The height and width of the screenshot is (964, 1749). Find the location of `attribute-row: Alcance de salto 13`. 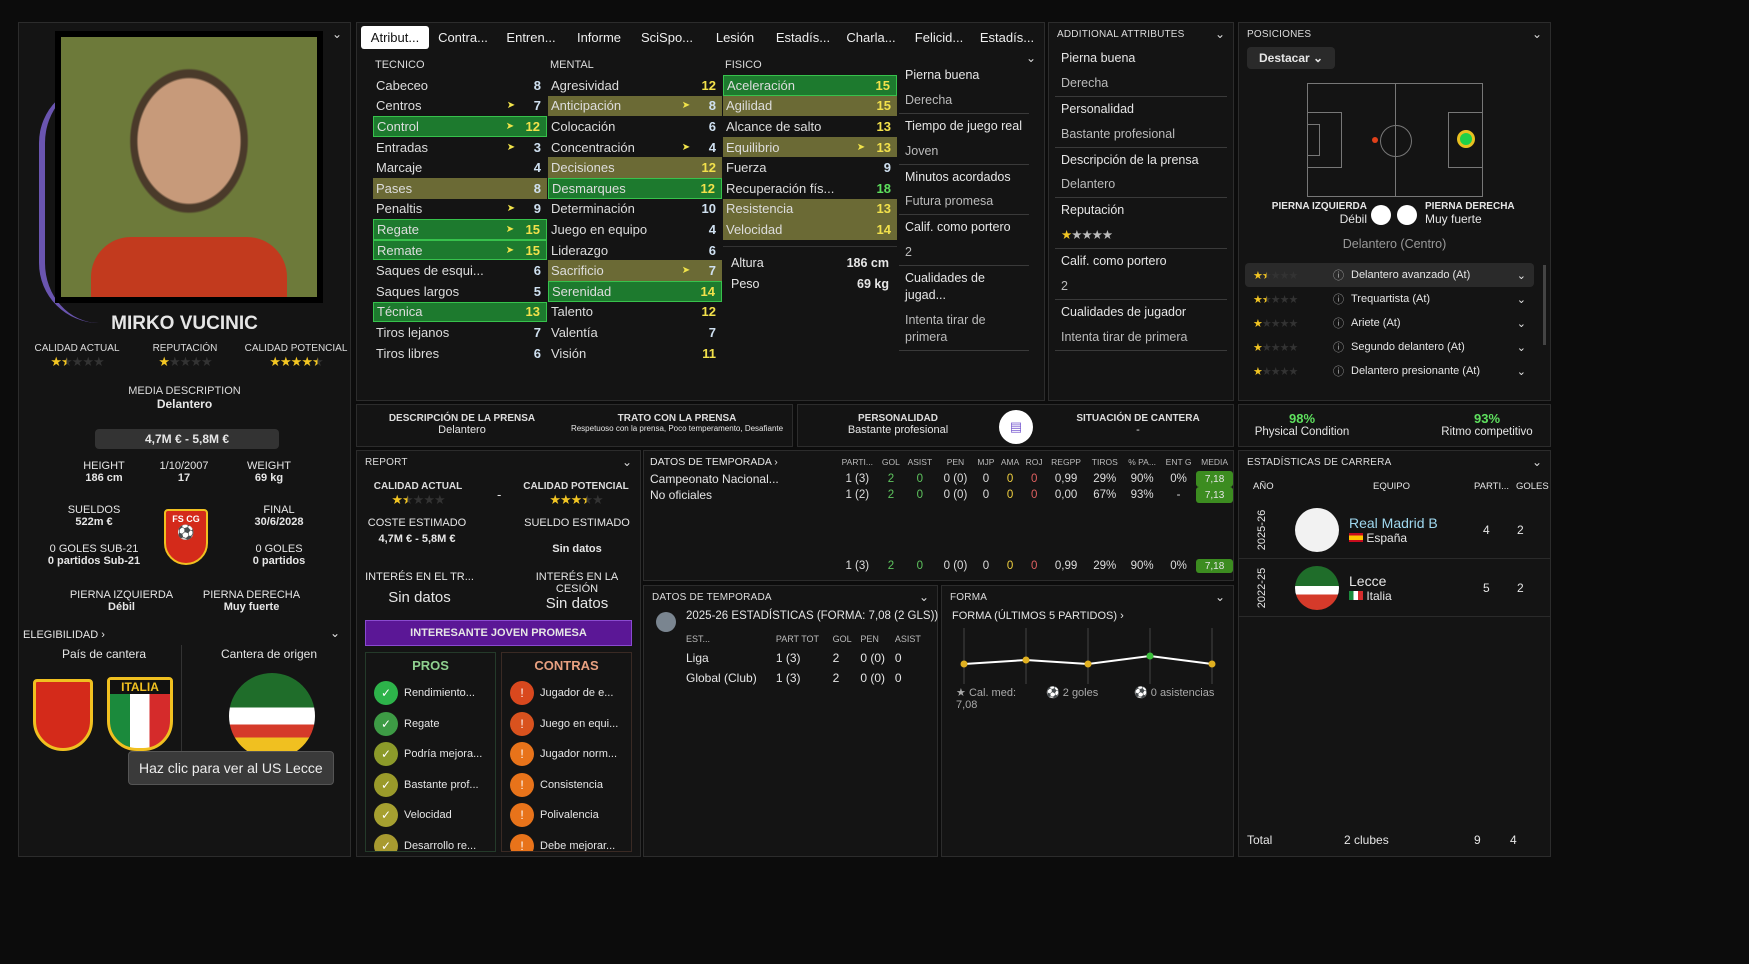

attribute-row: Alcance de salto 13 is located at coordinates (810, 126).